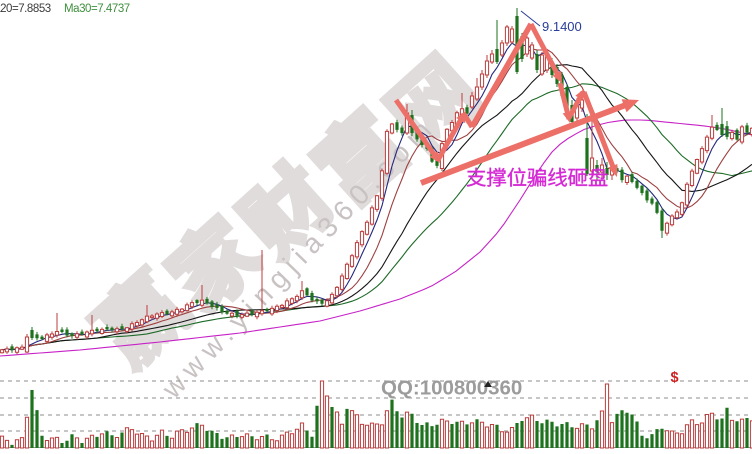 The width and height of the screenshot is (752, 454). Describe the element at coordinates (25, 9) in the screenshot. I see `svg-text: Ma20=7.8853` at that location.